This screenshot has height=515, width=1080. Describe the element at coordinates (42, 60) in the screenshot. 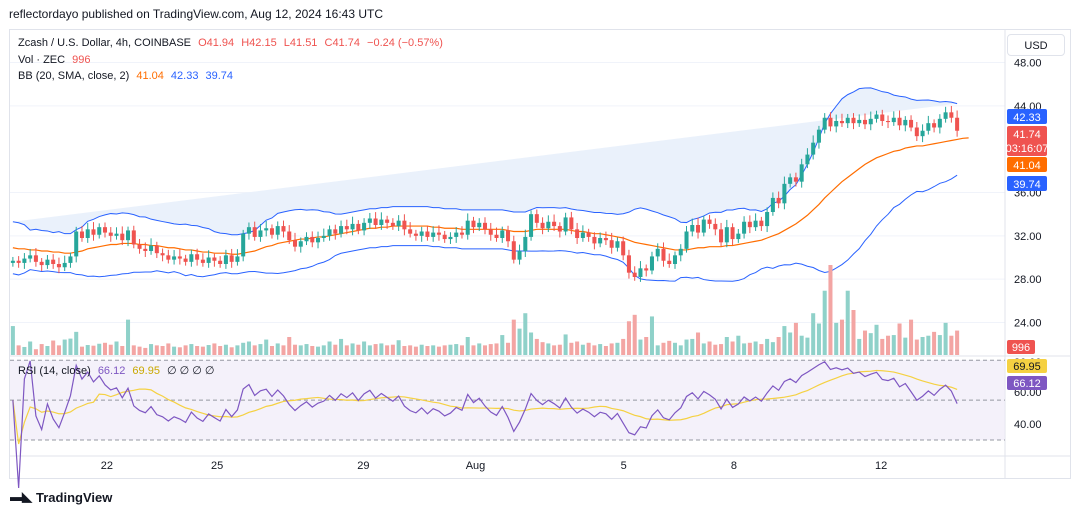

I see `legend-volume-label: Vol · ZEC` at that location.